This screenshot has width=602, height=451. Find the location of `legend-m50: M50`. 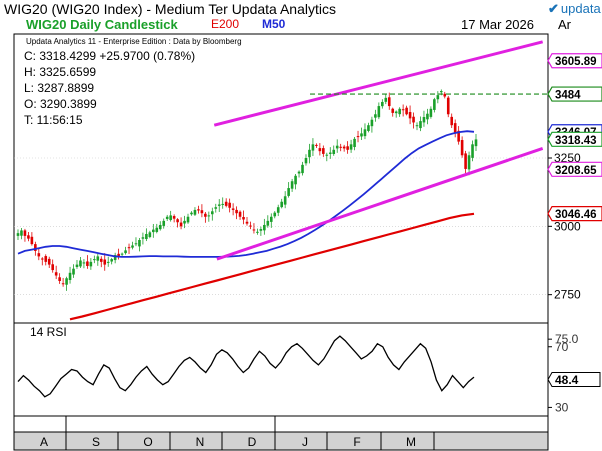

legend-m50: M50 is located at coordinates (274, 24).